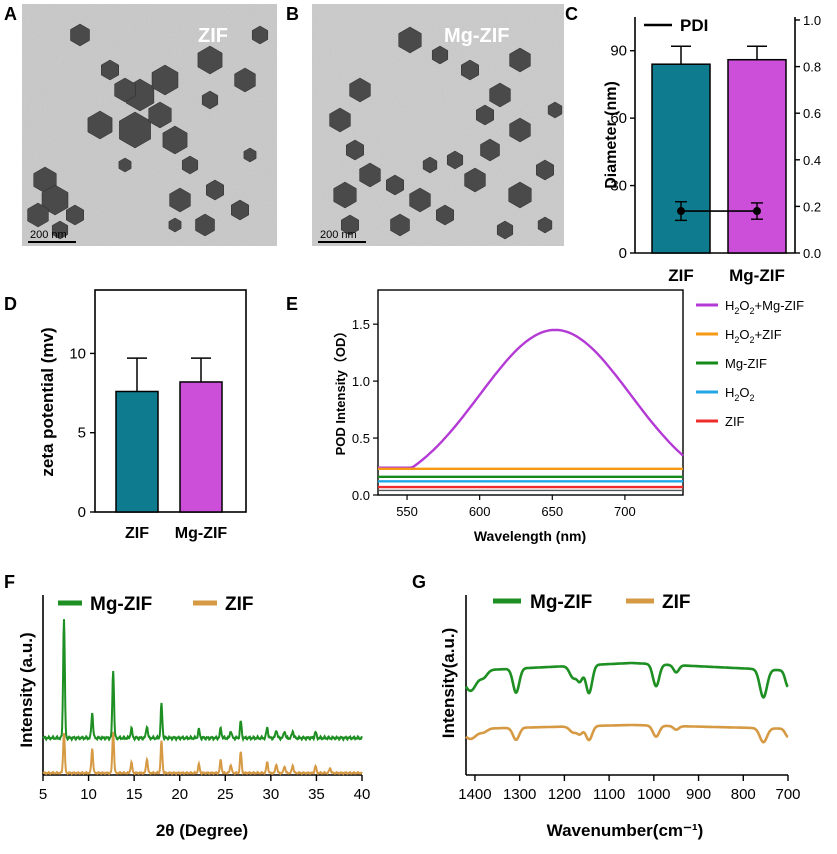 Image resolution: width=837 pixels, height=854 pixels. Describe the element at coordinates (134, 794) in the screenshot. I see `x-tick-label: 15` at that location.